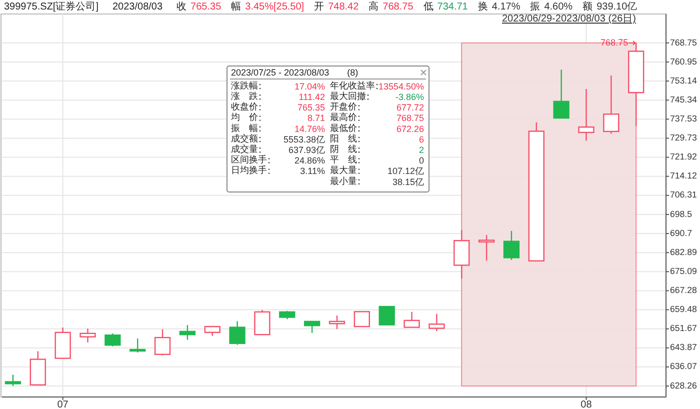 This screenshot has width=700, height=409. I want to click on y-tick-label: 714.12, so click(684, 175).